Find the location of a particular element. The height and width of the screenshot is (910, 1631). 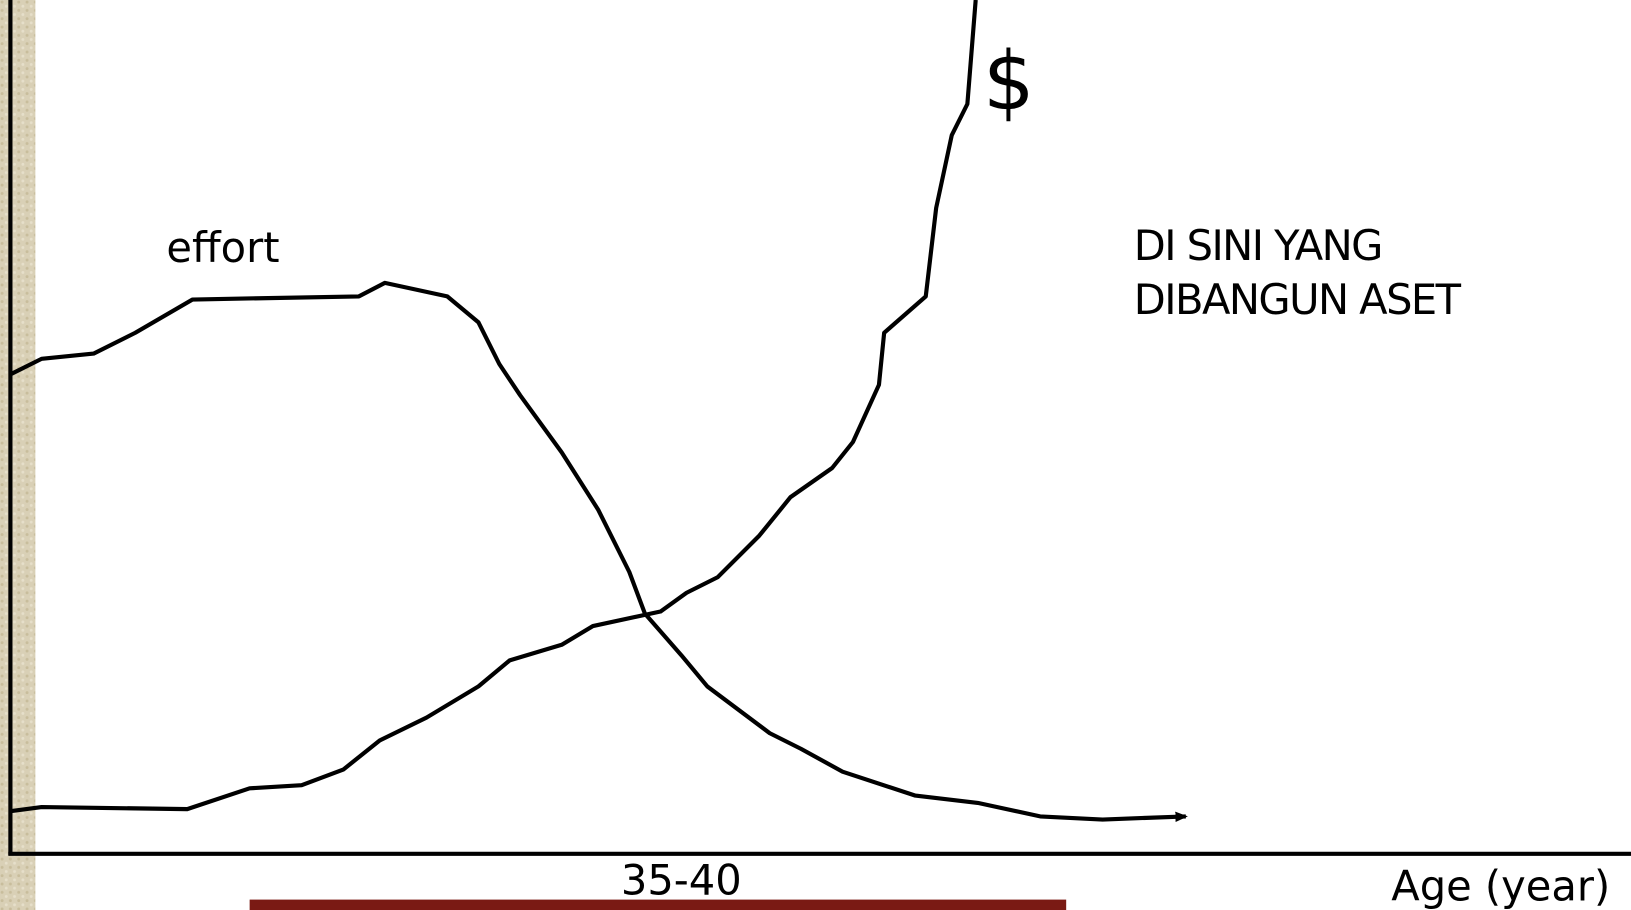

age-range-label: 35-40 is located at coordinates (681, 879).